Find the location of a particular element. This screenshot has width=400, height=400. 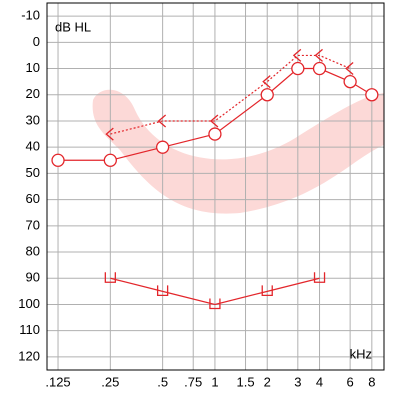

x-tick-label: 2 is located at coordinates (267, 381).